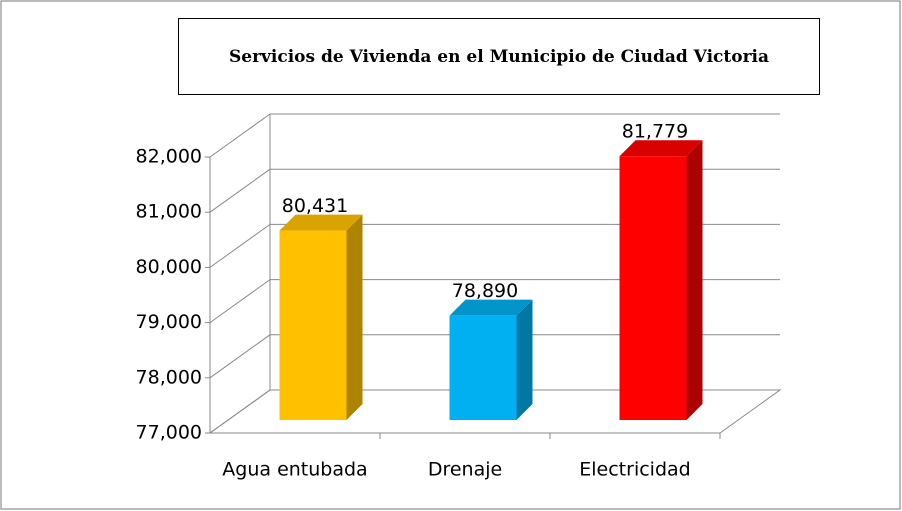  I want to click on y-tick-label: 80,000, so click(169, 267).